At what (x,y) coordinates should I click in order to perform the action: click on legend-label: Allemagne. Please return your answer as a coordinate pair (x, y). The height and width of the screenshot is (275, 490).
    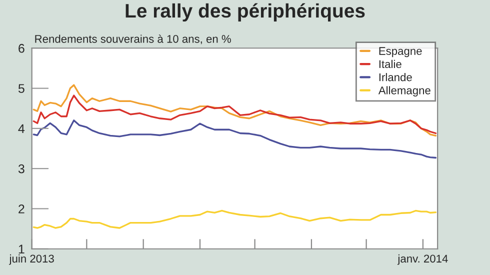
    Looking at the image, I should click on (404, 91).